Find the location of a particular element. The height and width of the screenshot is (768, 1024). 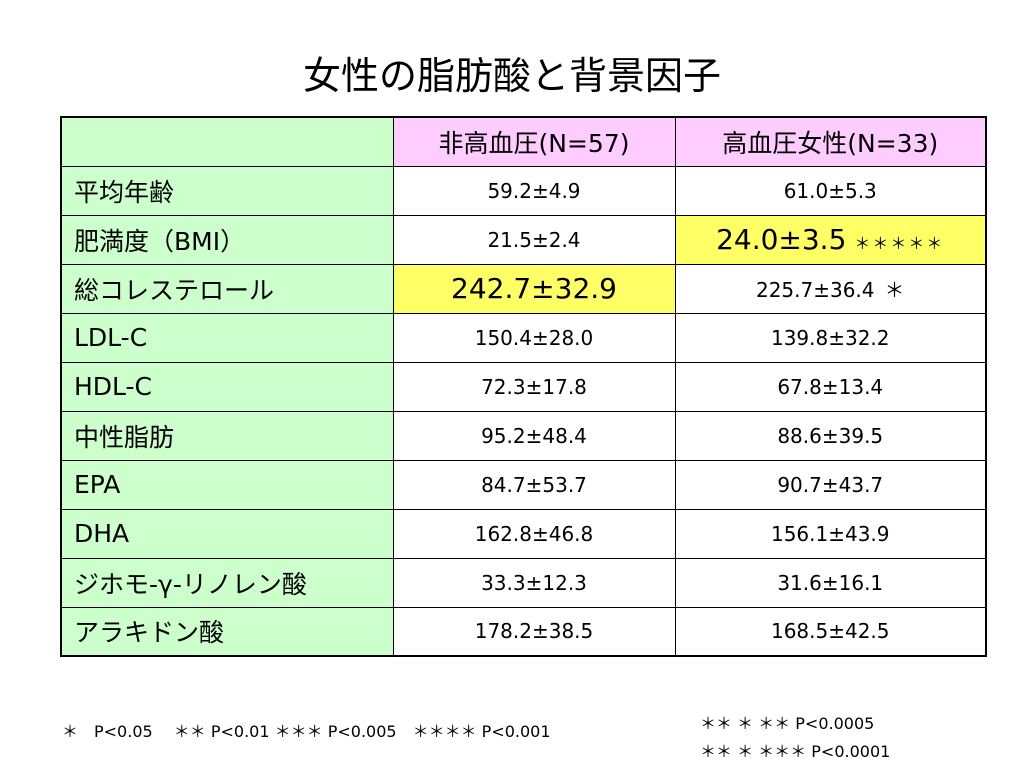

value-text: 156.1±43.9 is located at coordinates (830, 533).